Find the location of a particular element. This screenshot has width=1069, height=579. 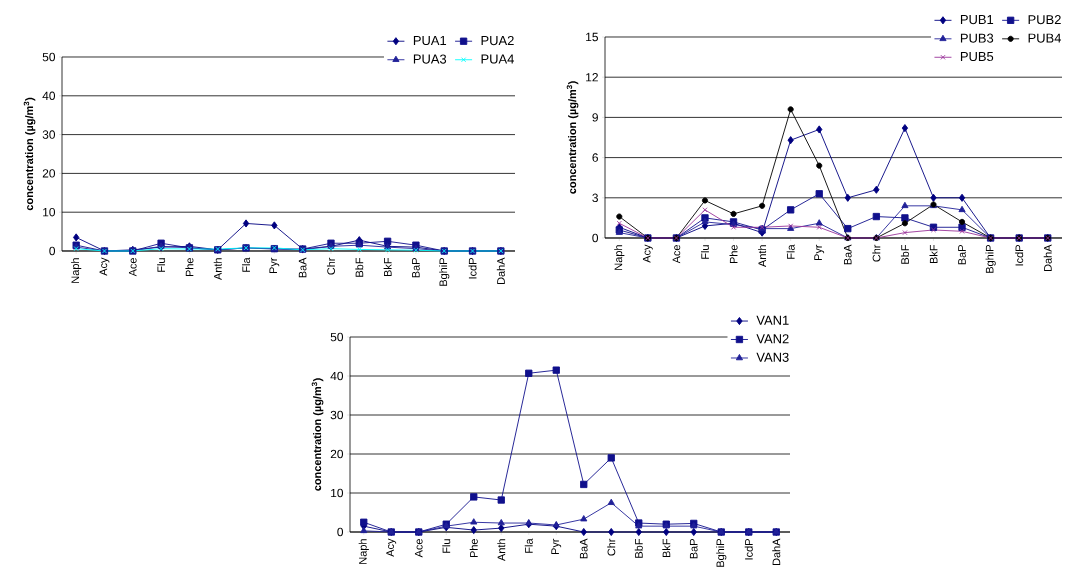

legend-label: VAN3 is located at coordinates (772, 357).